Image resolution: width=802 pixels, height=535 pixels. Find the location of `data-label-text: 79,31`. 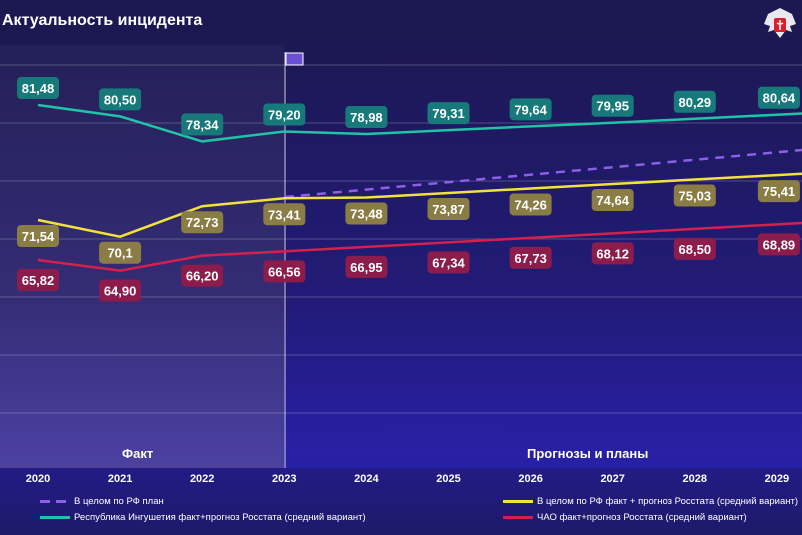

data-label-text: 79,31 is located at coordinates (448, 113).